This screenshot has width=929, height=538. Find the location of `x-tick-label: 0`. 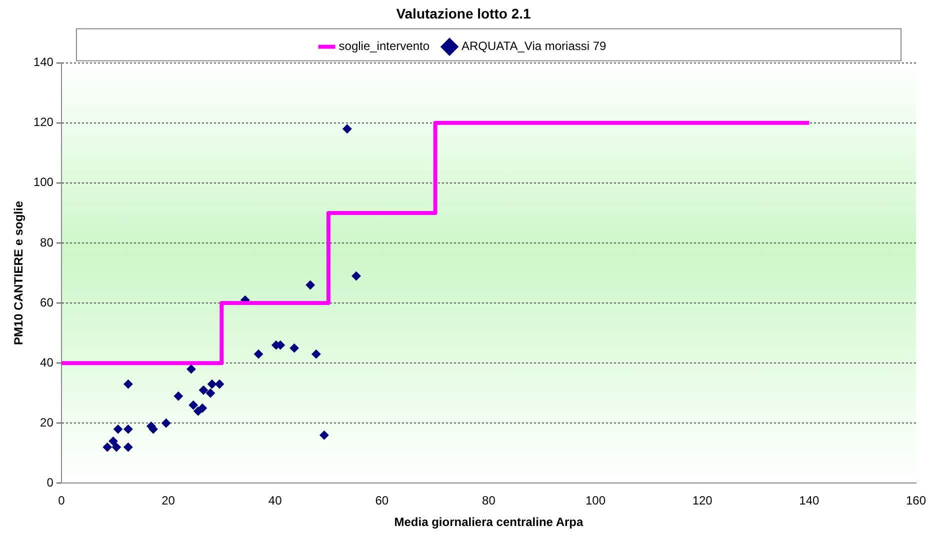

x-tick-label: 0 is located at coordinates (62, 501).